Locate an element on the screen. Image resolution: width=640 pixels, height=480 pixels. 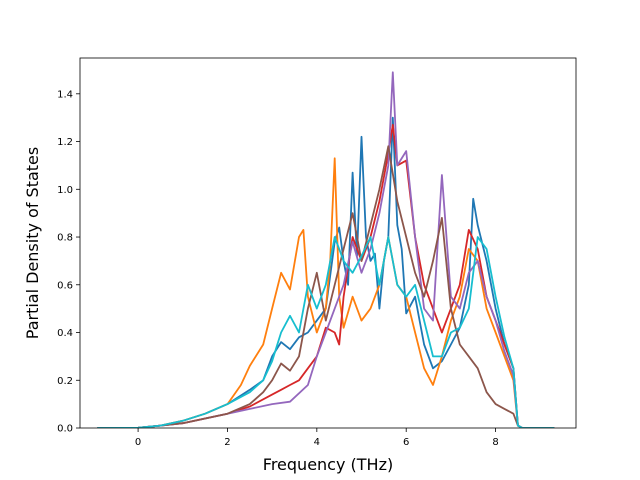
x-axis-ticks: 0 2 4 6 8 is located at coordinates (317, 438).